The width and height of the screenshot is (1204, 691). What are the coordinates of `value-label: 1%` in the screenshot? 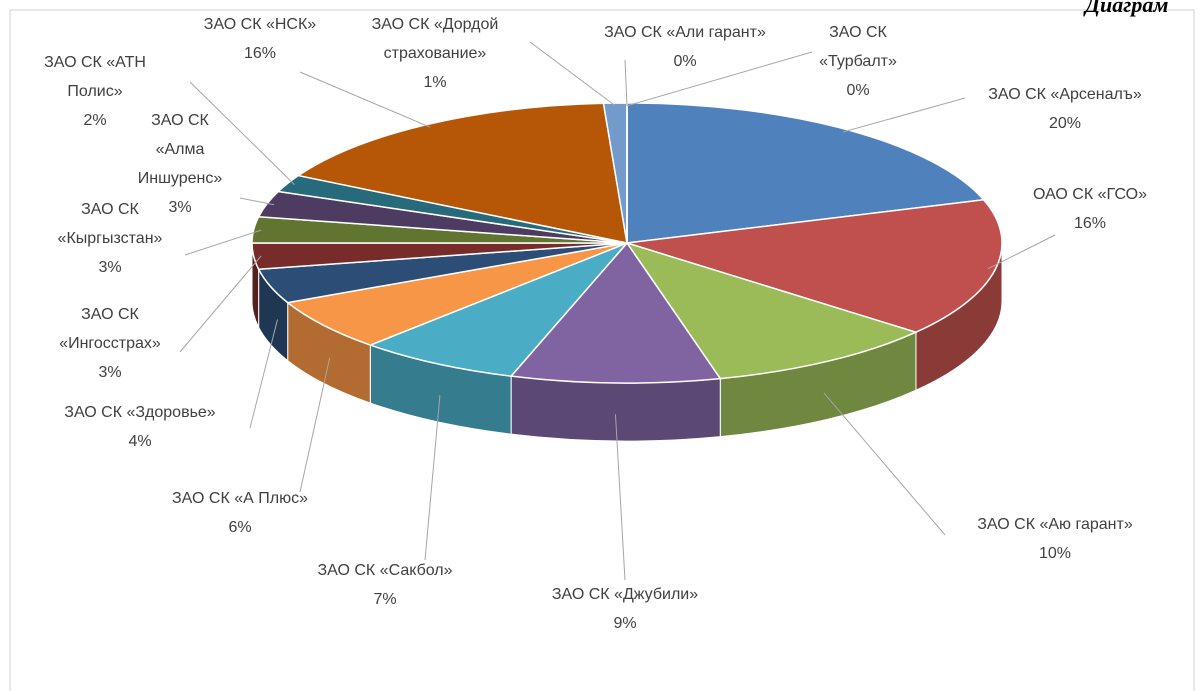 It's located at (435, 82).